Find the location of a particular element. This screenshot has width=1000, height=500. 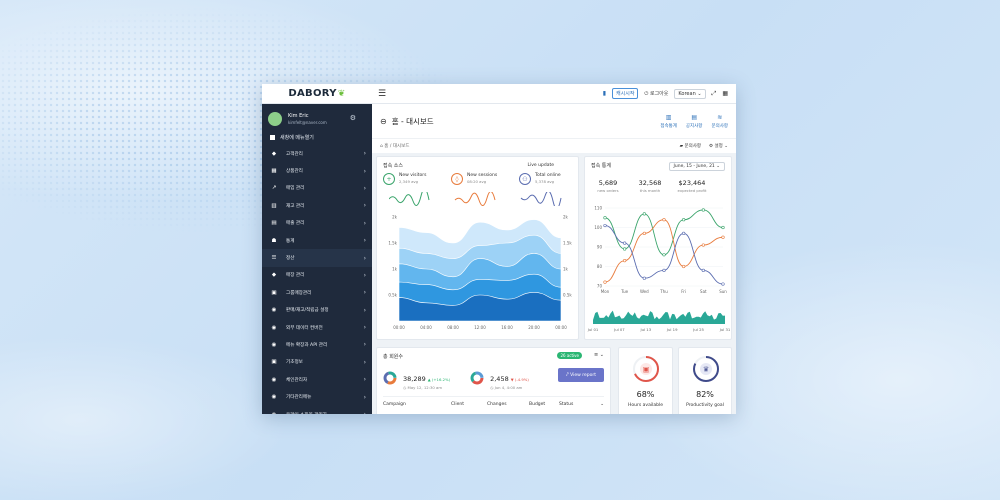

power-icon: ⏻ is located at coordinates (646, 94).